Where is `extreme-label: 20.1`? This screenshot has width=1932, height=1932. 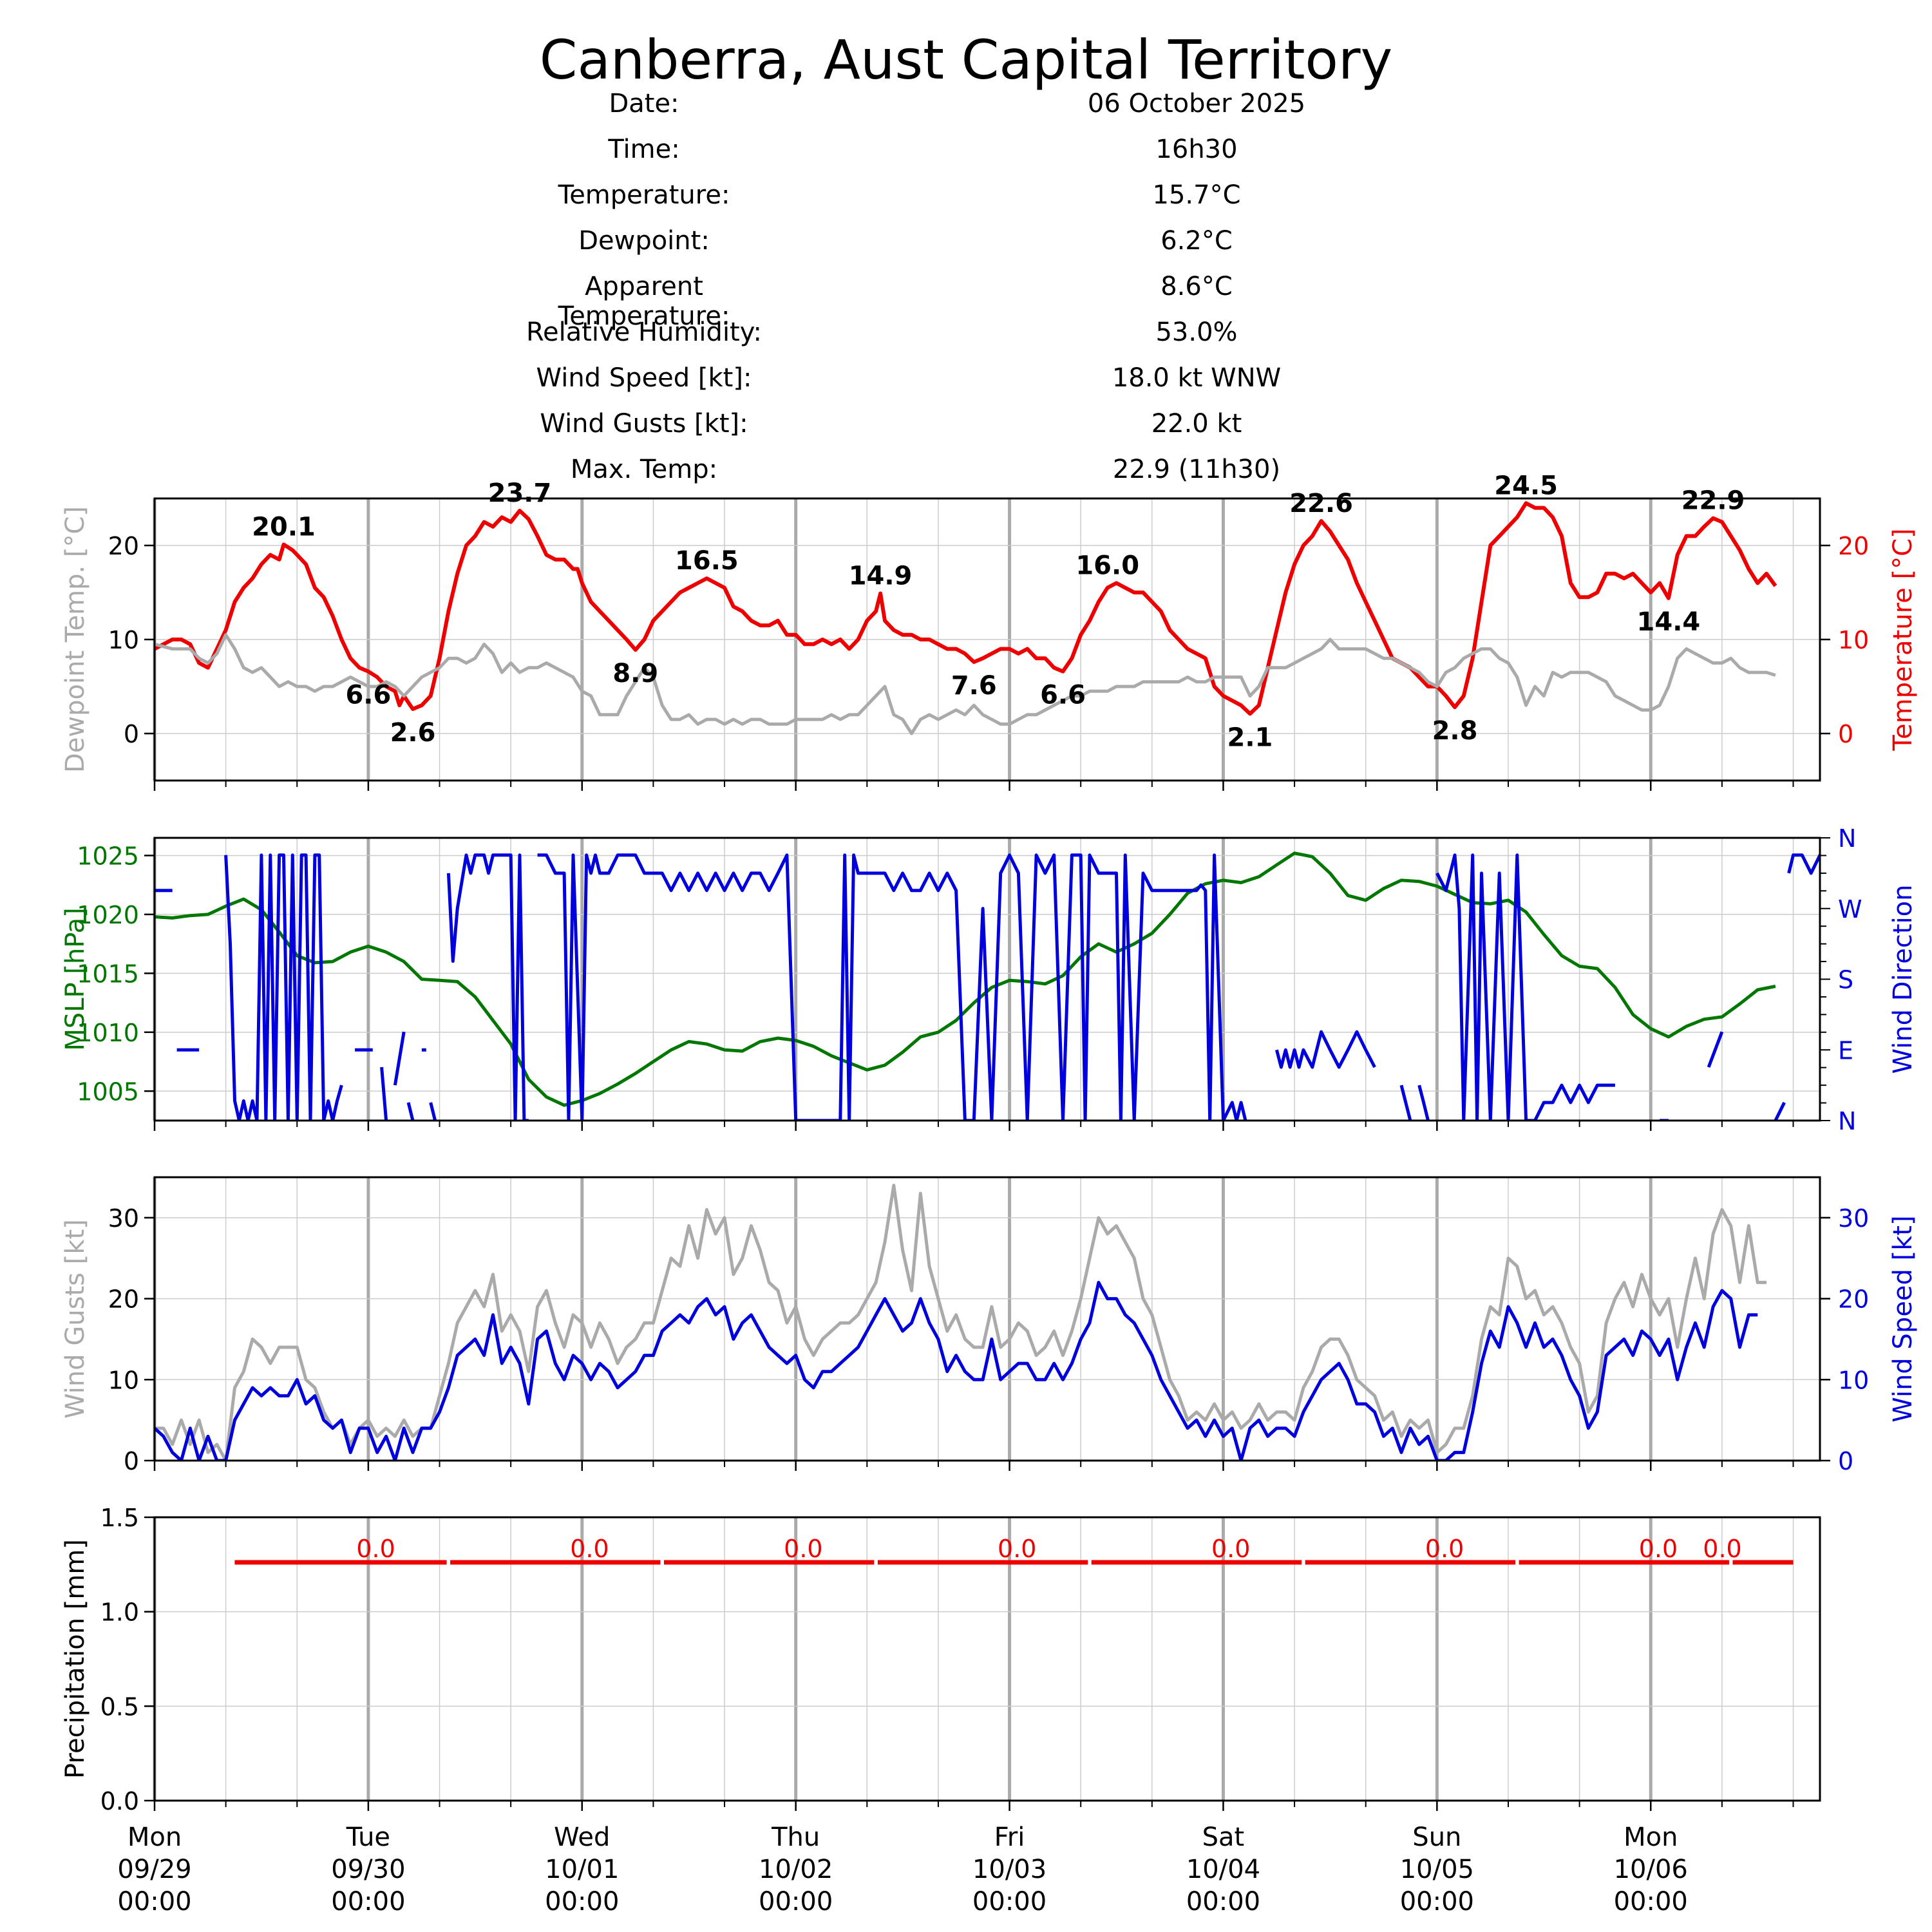
extreme-label: 20.1 is located at coordinates (284, 527).